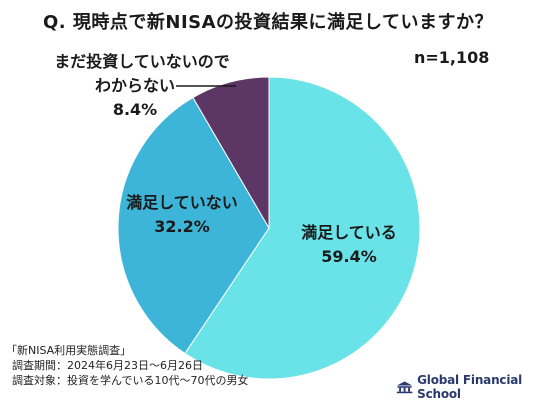 The height and width of the screenshot is (402, 536). Describe the element at coordinates (349, 232) in the screenshot. I see `slice-label-satisfied: 満足している` at that location.